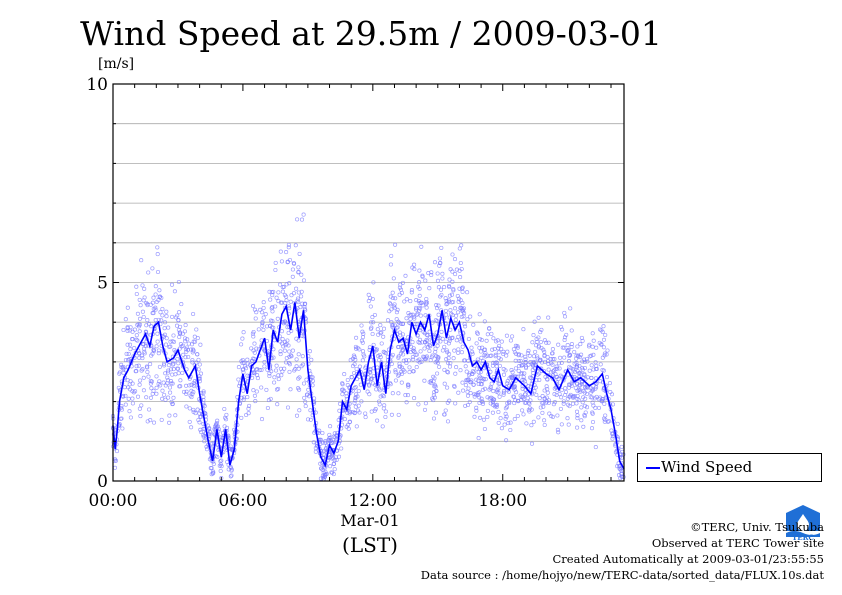 Image resolution: width=842 pixels, height=595 pixels. Describe the element at coordinates (707, 467) in the screenshot. I see `legend-label: Wind Speed` at that location.